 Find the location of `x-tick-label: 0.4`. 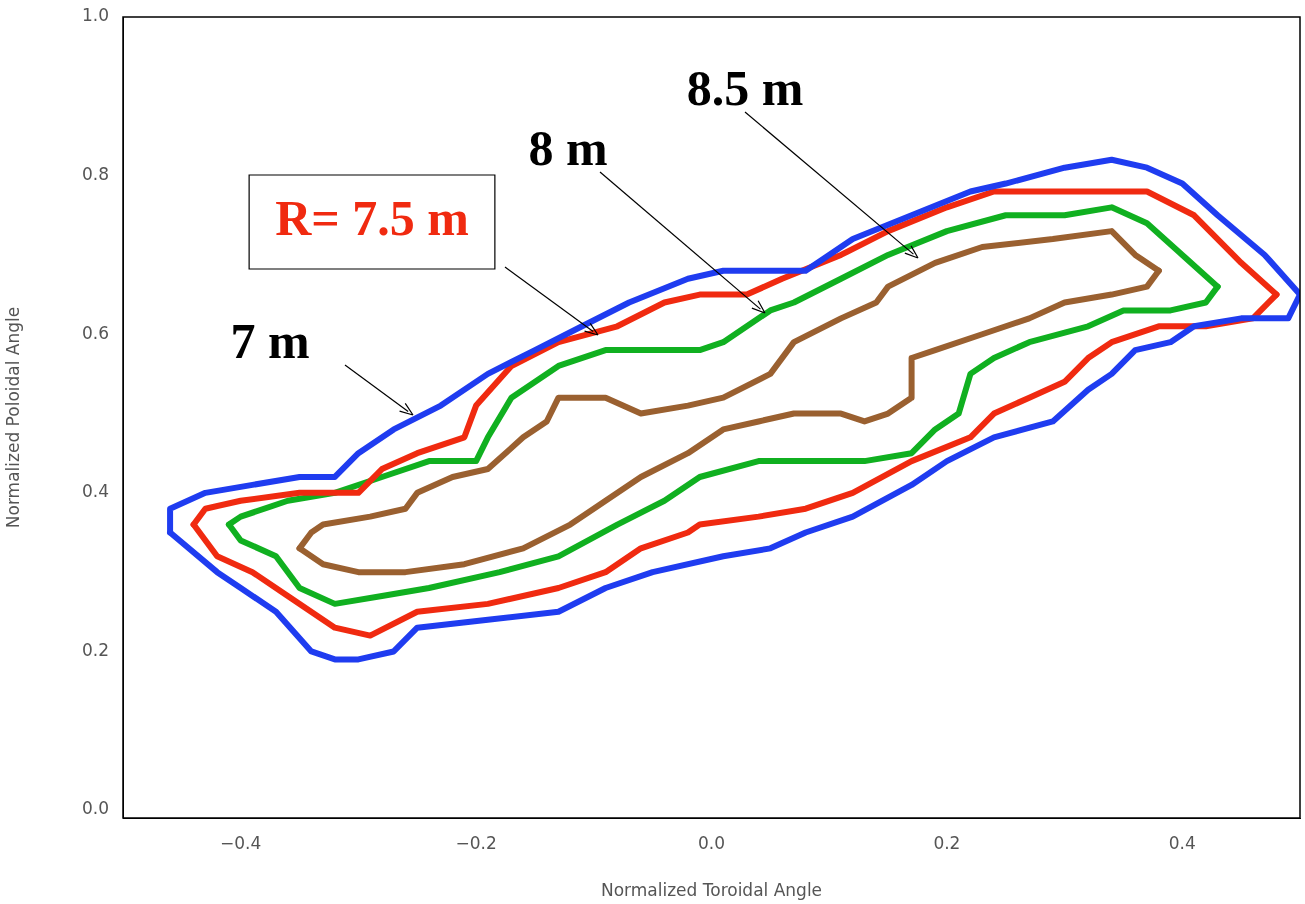

x-tick-label: 0.4 is located at coordinates (1182, 842).